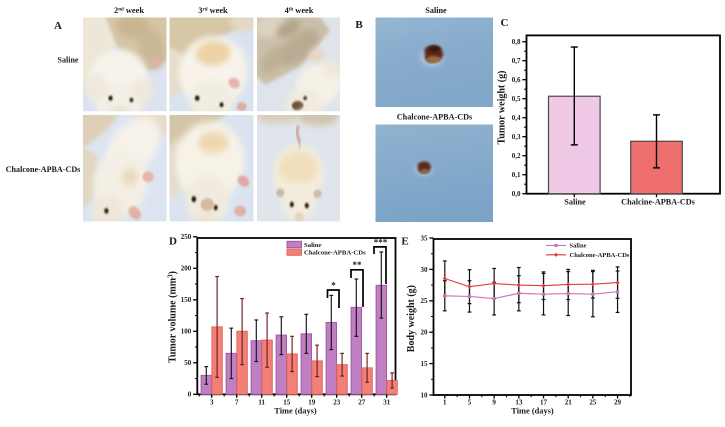  What do you see at coordinates (359, 25) in the screenshot?
I see `svg-text: B` at bounding box center [359, 25].